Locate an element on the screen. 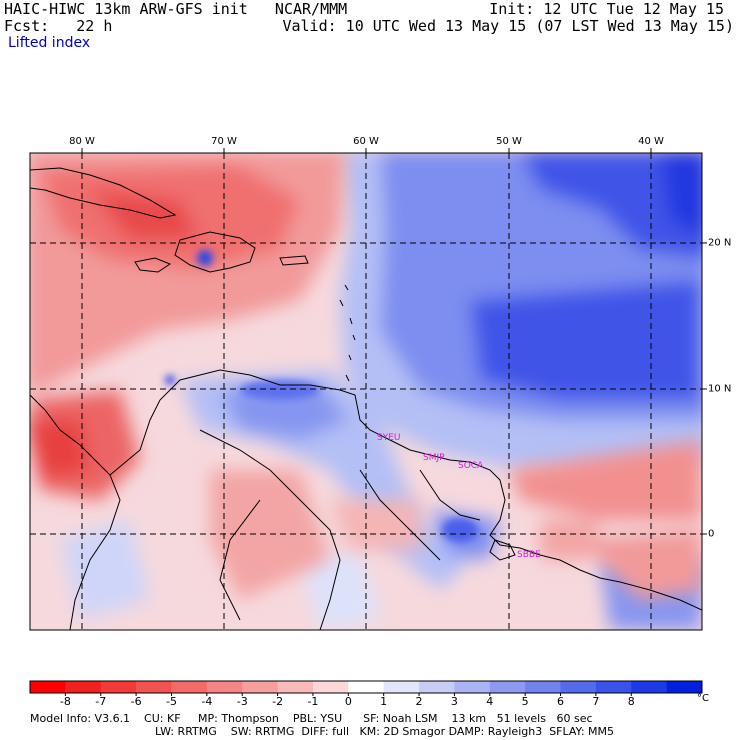 This screenshot has width=740, height=740. colorbar-tick-label: -4 is located at coordinates (207, 701).